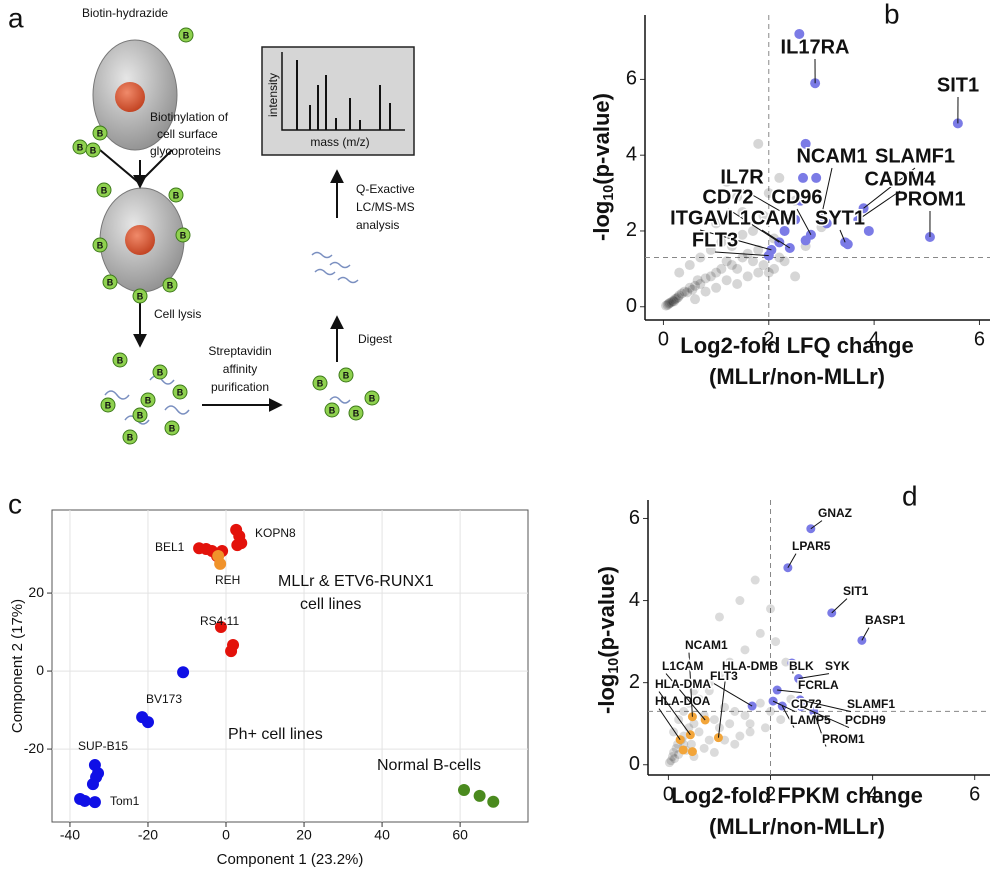  What do you see at coordinates (125, 13) in the screenshot?
I see `reagent-label: Biotin-hydrazide` at bounding box center [125, 13].